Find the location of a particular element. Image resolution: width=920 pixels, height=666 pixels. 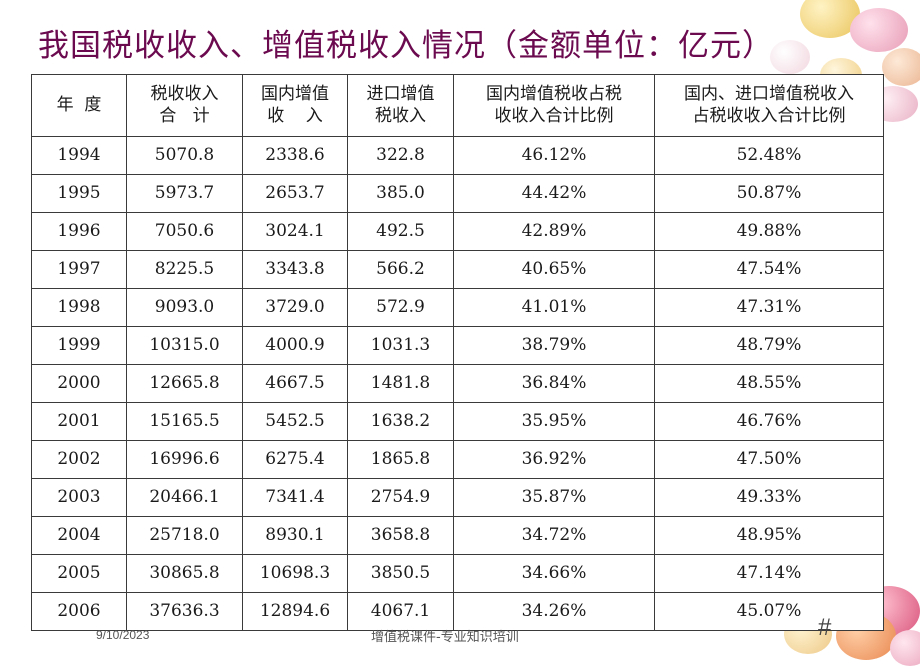

table-cell: 40.65% is located at coordinates (554, 269).